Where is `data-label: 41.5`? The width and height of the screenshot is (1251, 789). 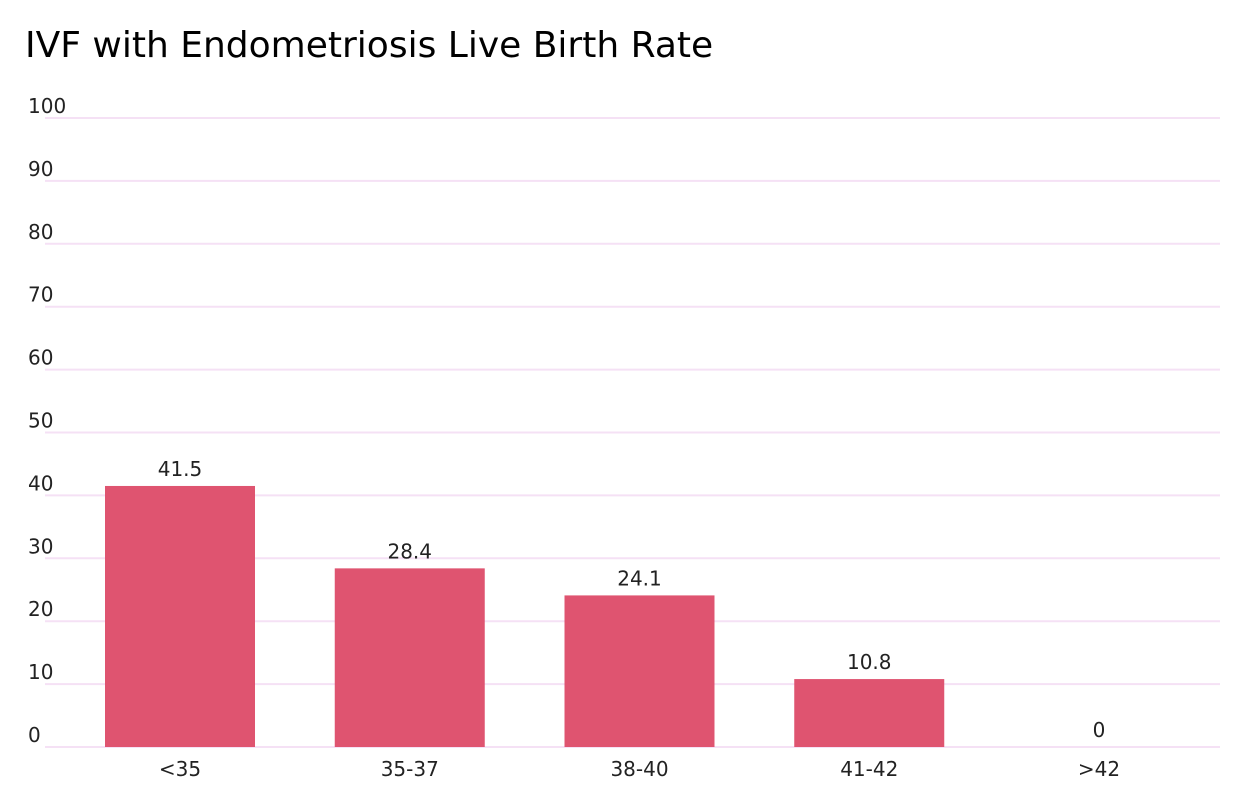
data-label: 41.5 is located at coordinates (180, 469).